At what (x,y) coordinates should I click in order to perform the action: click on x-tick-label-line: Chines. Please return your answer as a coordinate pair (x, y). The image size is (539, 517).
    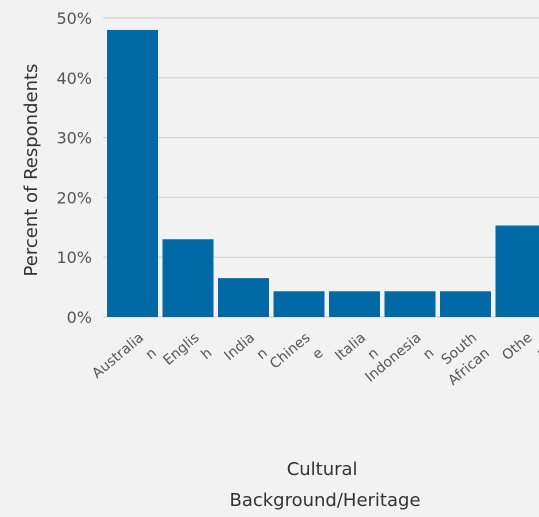
    Looking at the image, I should click on (290, 351).